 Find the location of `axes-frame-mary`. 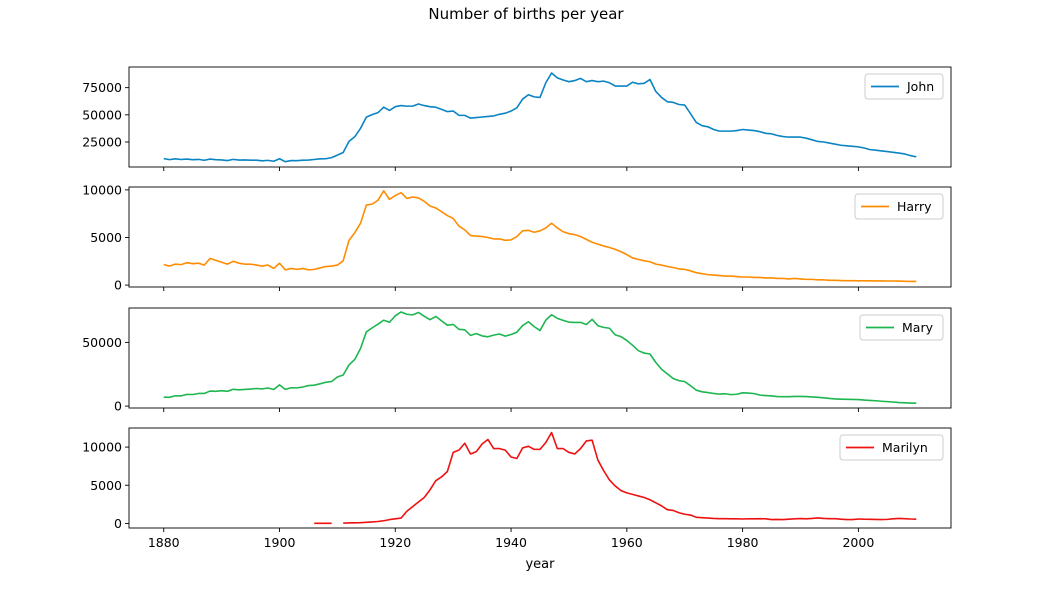

axes-frame-mary is located at coordinates (540, 358).